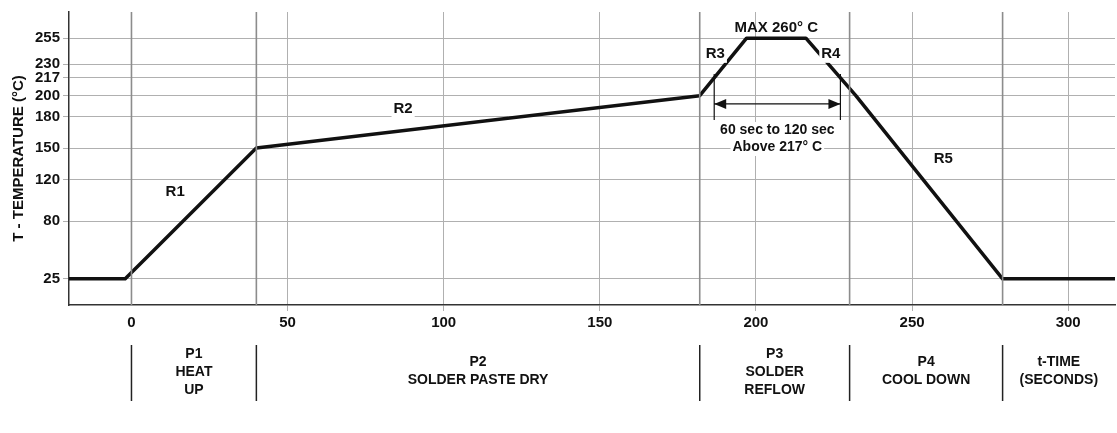 The width and height of the screenshot is (1117, 433). I want to click on x-axis-title: t-TIME (SECONDS), so click(1059, 369).